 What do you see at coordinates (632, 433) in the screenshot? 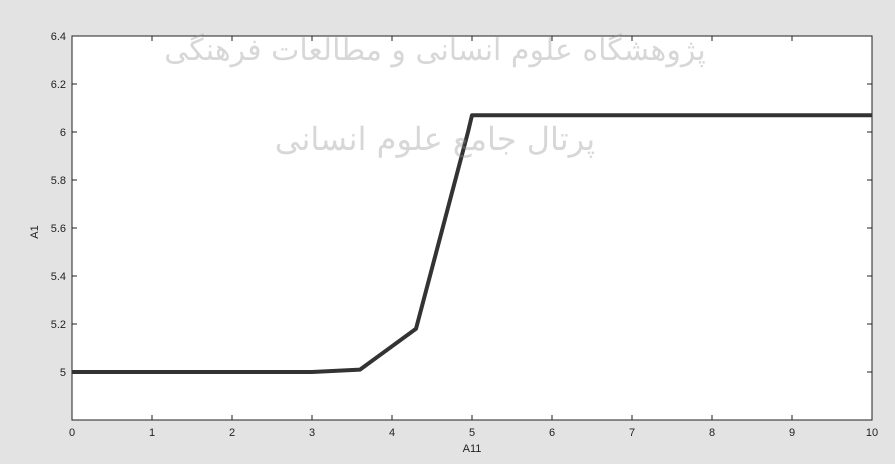
I see `x-tick-label: 7` at bounding box center [632, 433].